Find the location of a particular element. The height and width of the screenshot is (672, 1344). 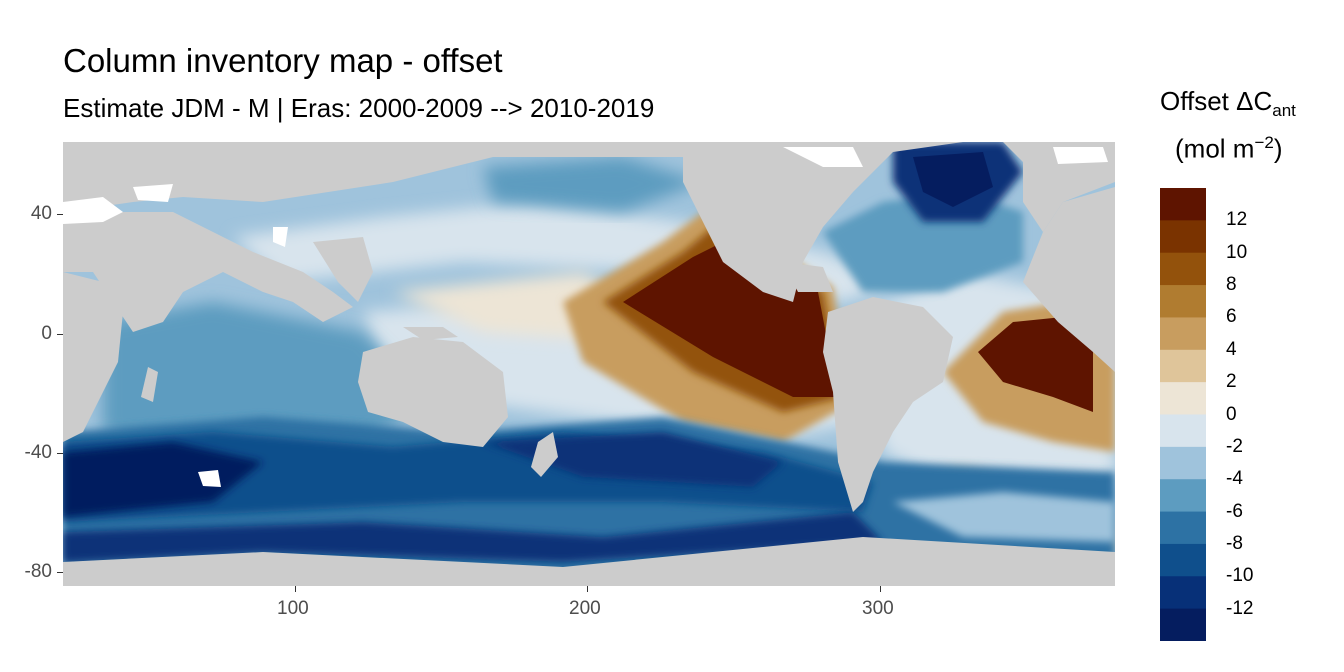

y-tick-label: 0 is located at coordinates (46, 333).